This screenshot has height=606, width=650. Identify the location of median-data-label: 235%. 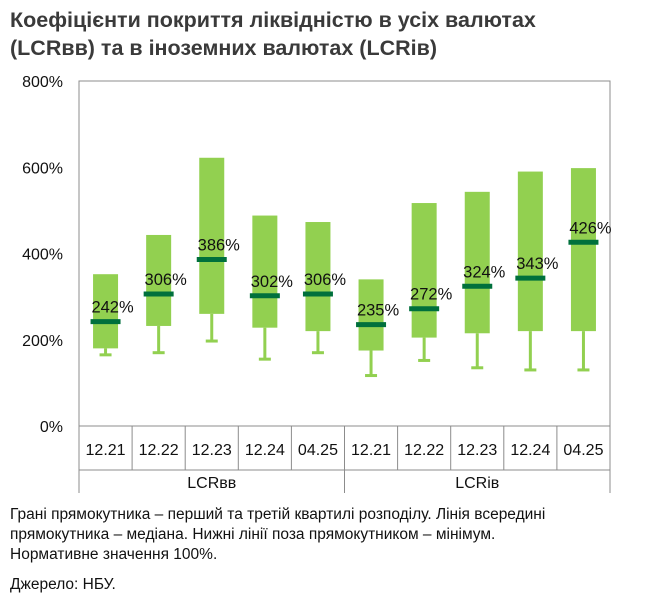
(378, 311).